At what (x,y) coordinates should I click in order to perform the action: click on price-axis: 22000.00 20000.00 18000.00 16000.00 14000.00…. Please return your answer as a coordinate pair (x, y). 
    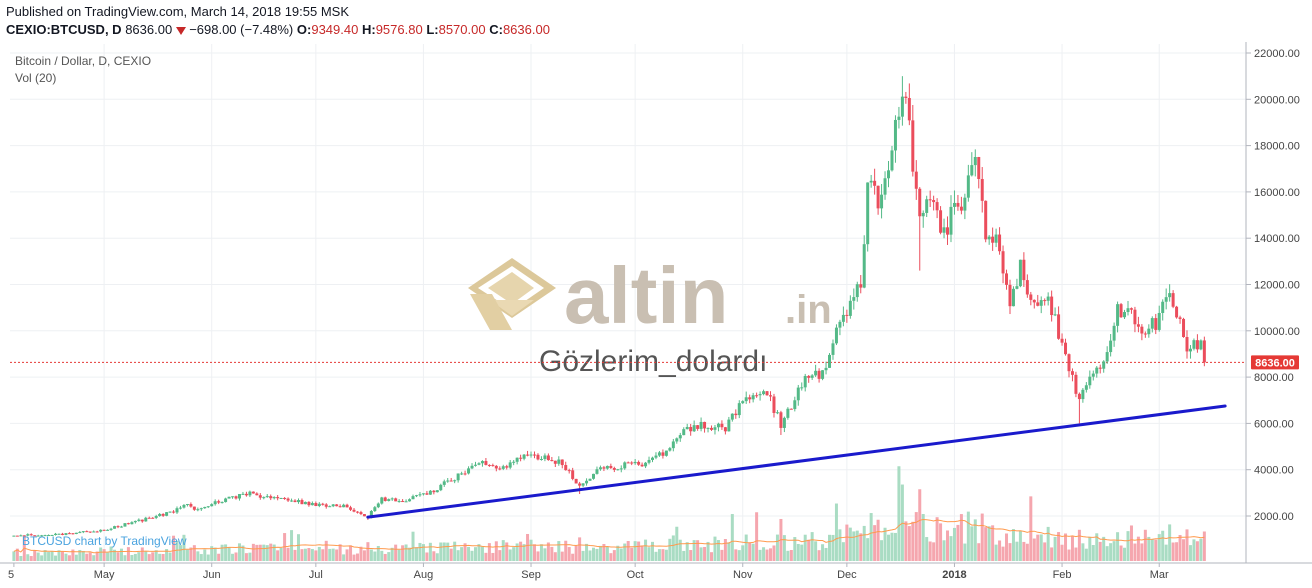
    Looking at the image, I should click on (1273, 285).